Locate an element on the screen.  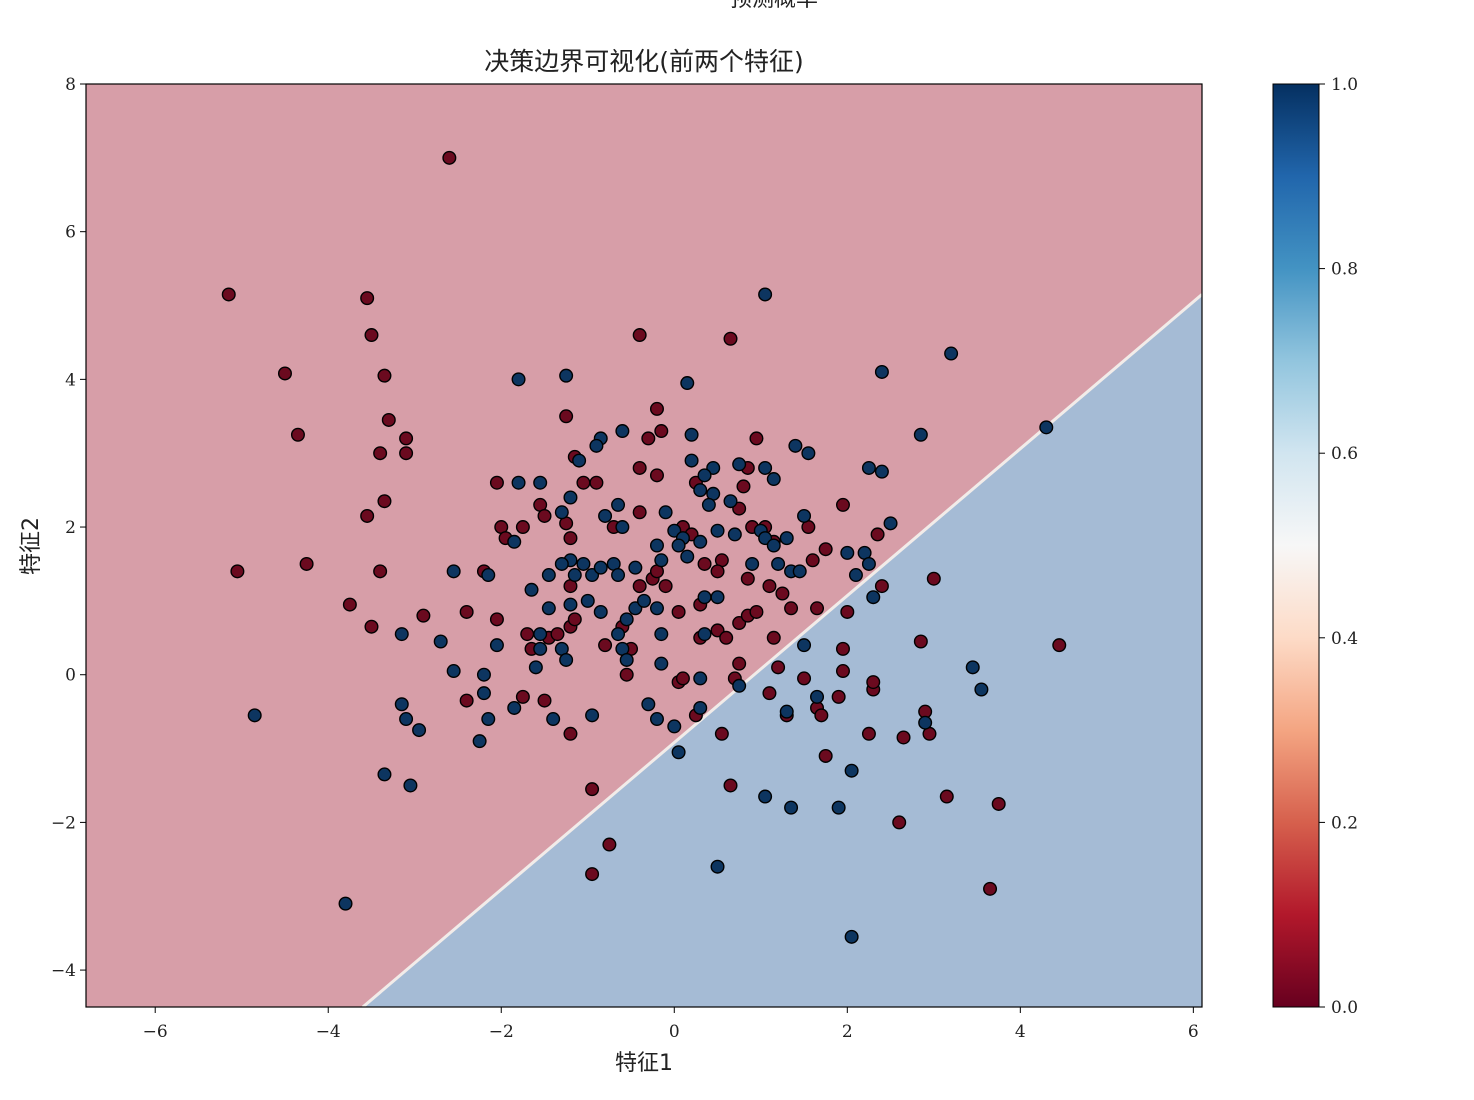
colorbar-gradient is located at coordinates (1296, 545).